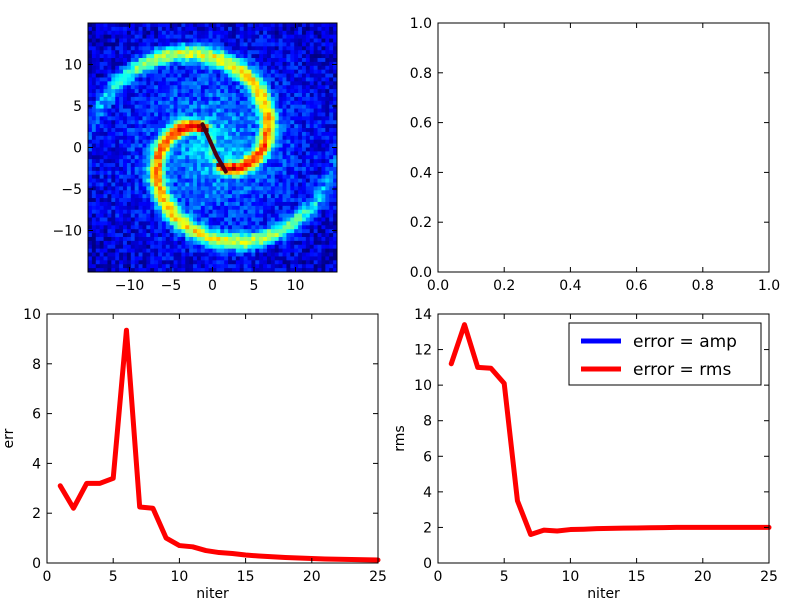 This screenshot has height=600, width=800. Describe the element at coordinates (113, 577) in the screenshot. I see `x-tick-label: 5` at that location.